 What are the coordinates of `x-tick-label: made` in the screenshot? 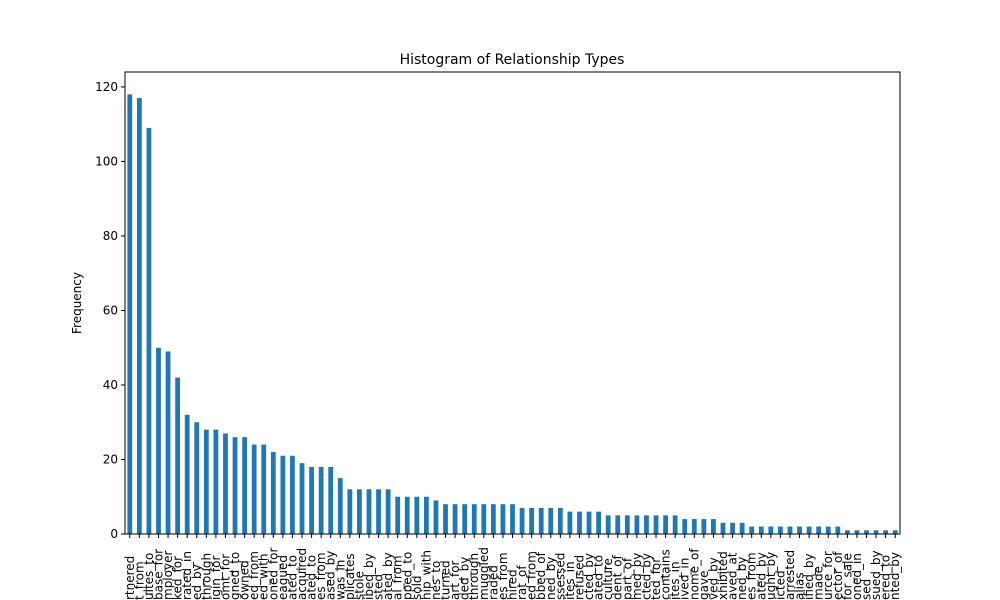 It's located at (819, 583).